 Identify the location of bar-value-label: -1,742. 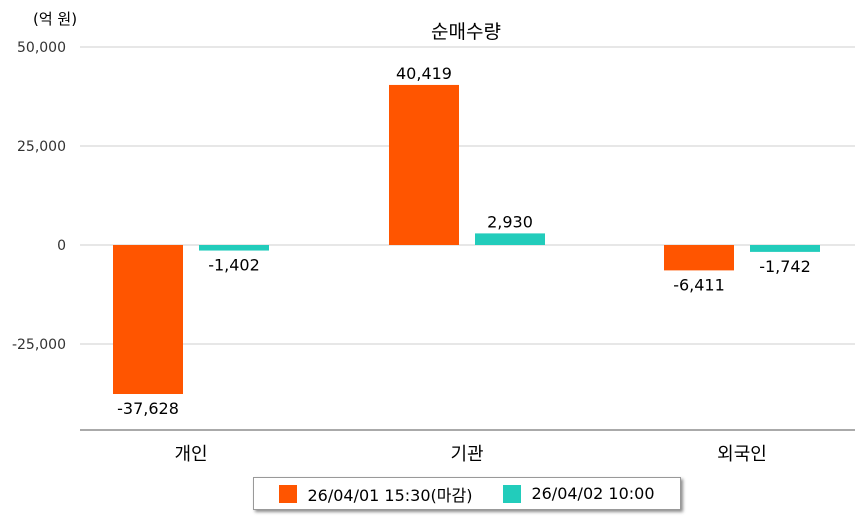
(785, 266).